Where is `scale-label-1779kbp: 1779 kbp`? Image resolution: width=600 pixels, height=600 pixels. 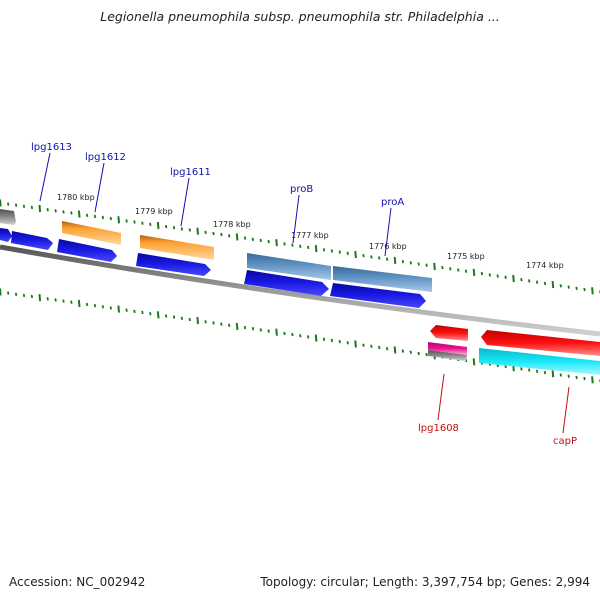
scale-label-1779kbp: 1779 kbp is located at coordinates (154, 211).